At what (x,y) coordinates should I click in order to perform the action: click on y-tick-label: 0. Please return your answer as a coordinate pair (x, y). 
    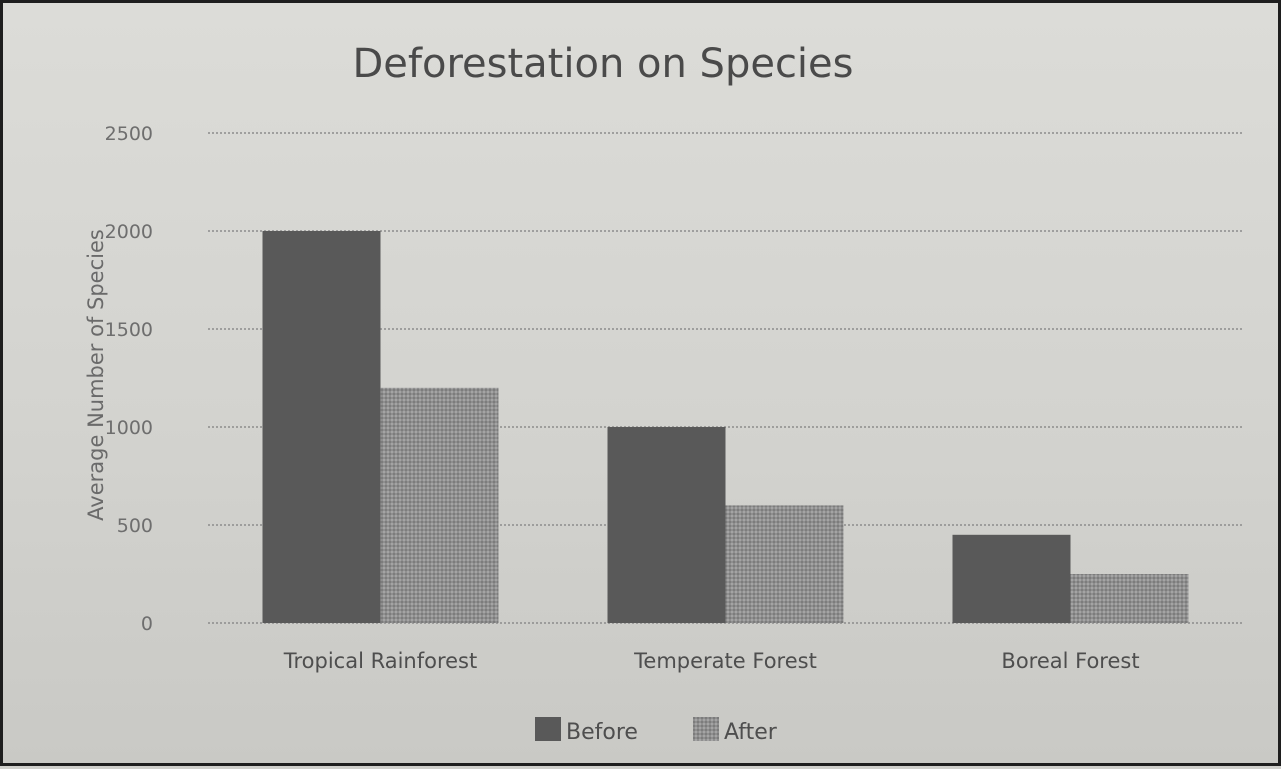
    Looking at the image, I should click on (147, 624).